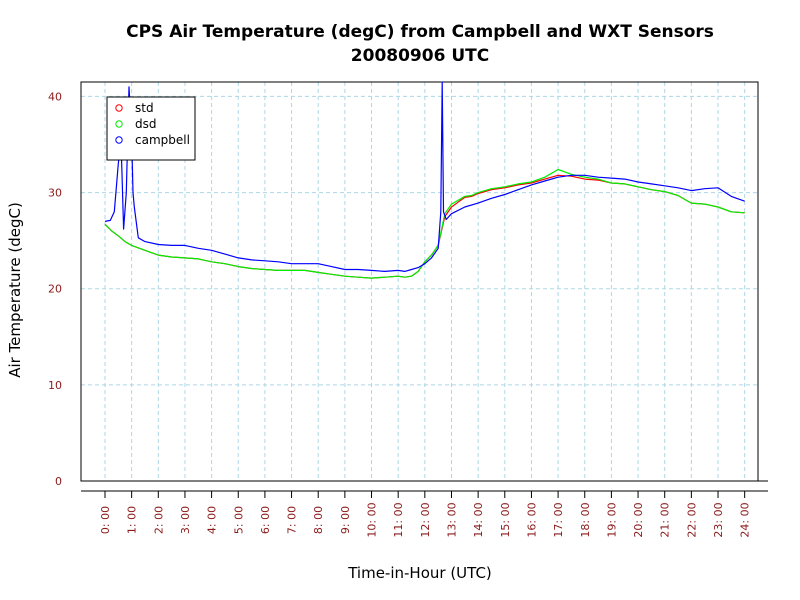 The width and height of the screenshot is (800, 600). What do you see at coordinates (420, 56) in the screenshot?
I see `chart-subtitle: 20080906 UTC` at bounding box center [420, 56].